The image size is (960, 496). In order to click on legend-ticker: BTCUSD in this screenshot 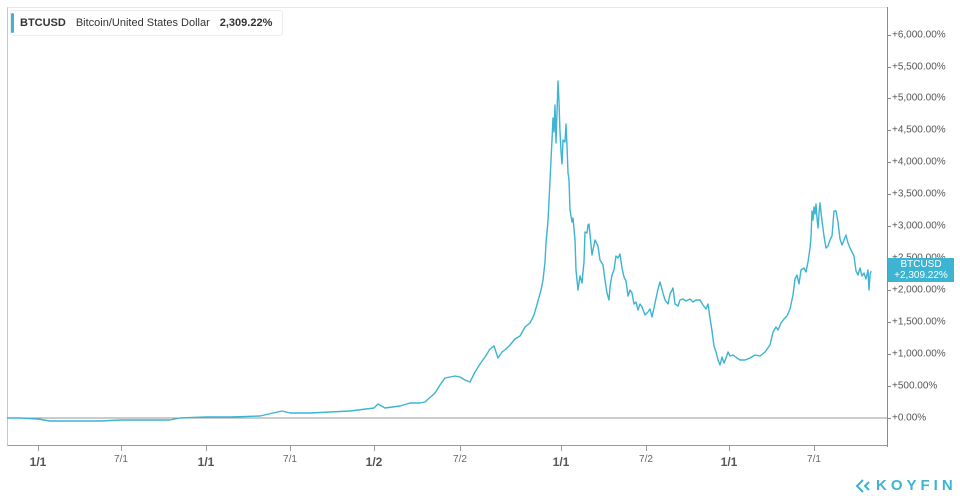, I will do `click(43, 23)`.